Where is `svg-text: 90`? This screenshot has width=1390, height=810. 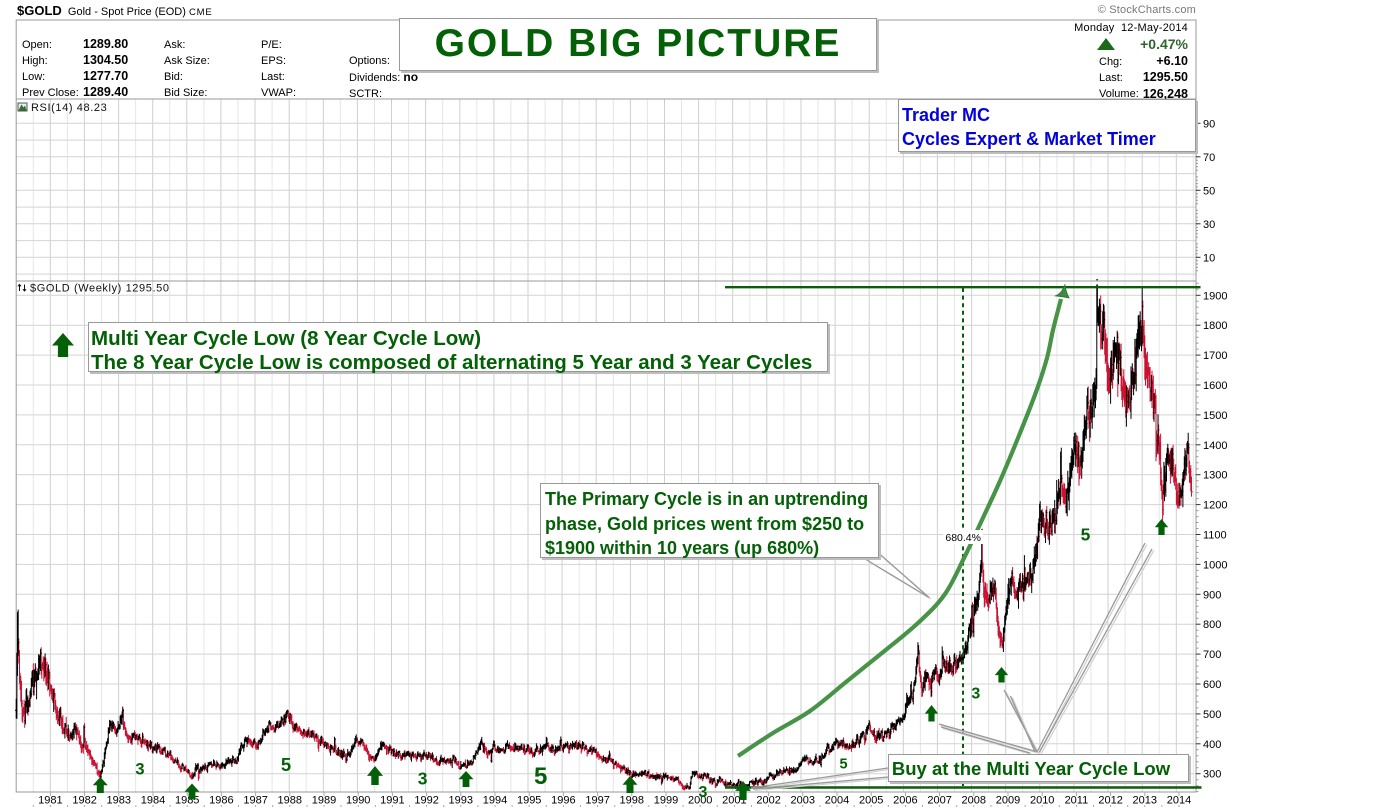
svg-text: 90 is located at coordinates (1209, 124).